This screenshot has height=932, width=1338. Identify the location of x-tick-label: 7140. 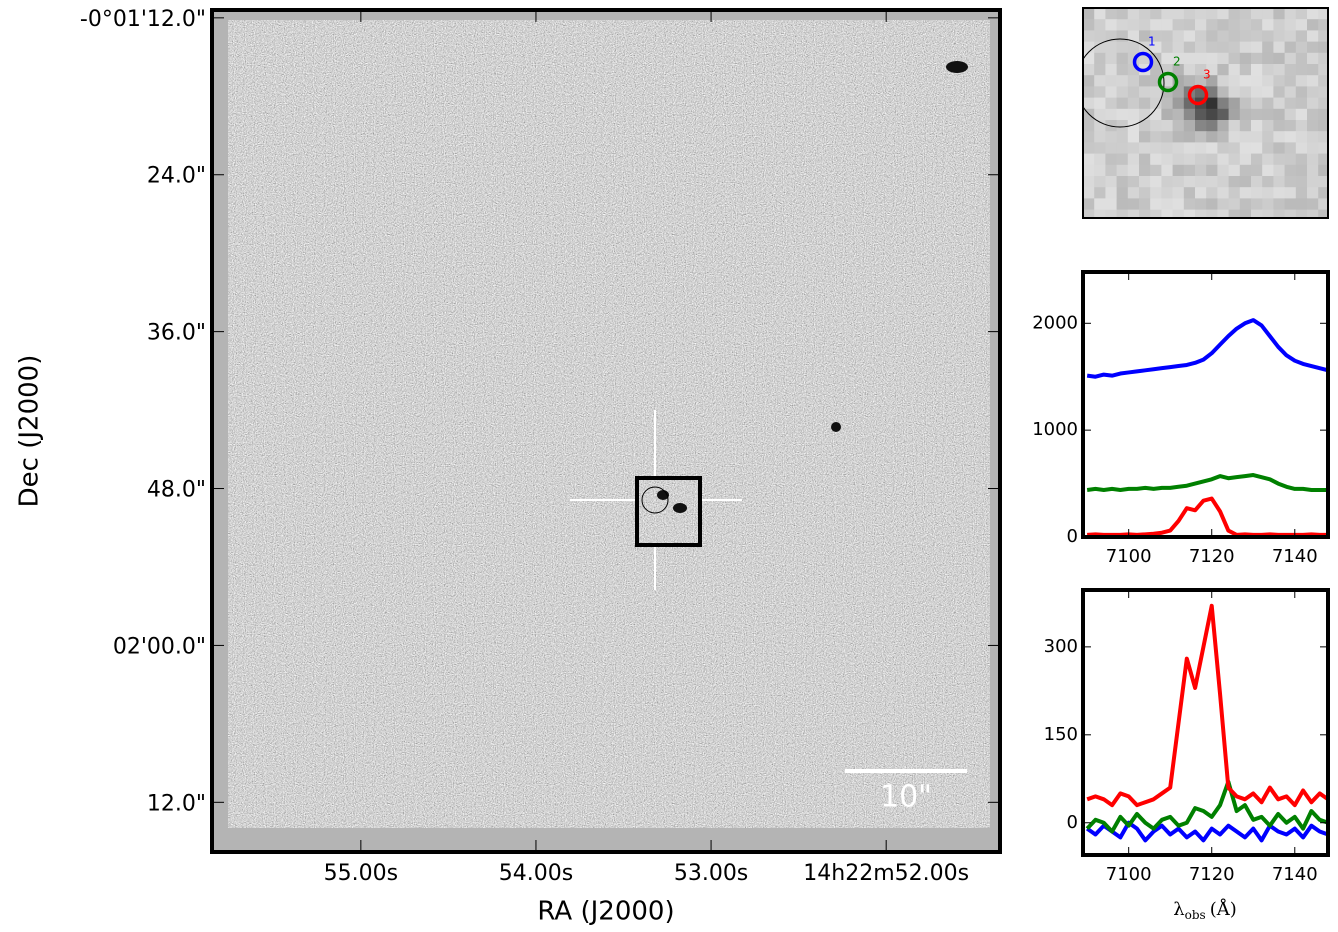
(1295, 556).